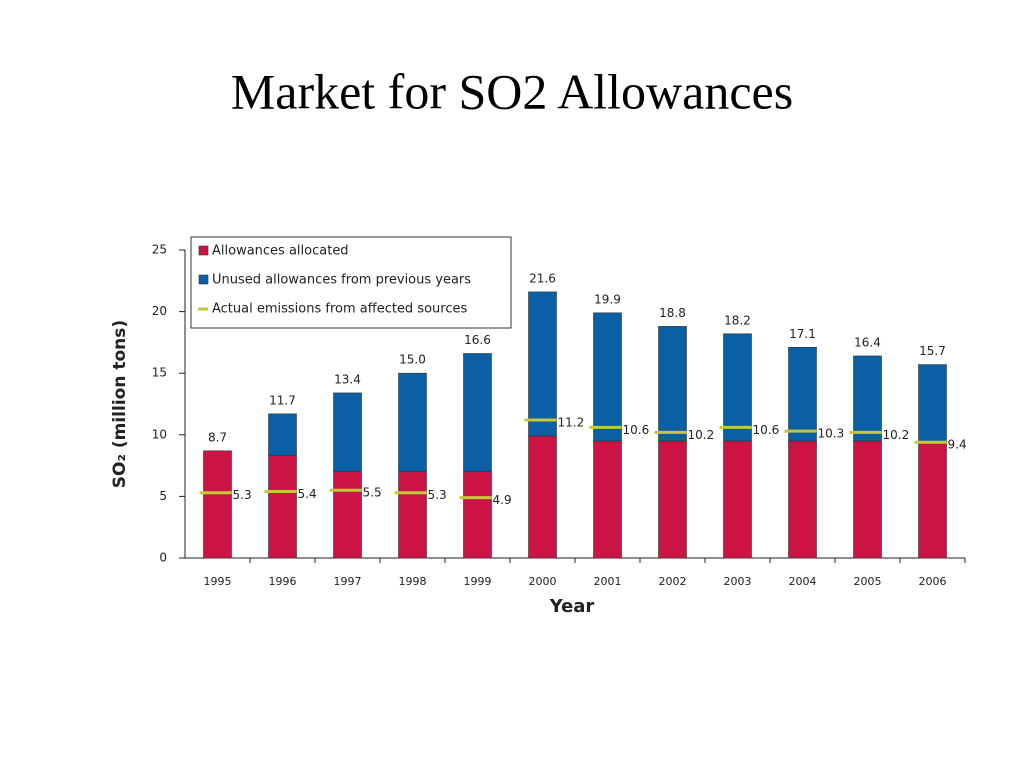  Describe the element at coordinates (341, 280) in the screenshot. I see `legend-label: Unused allowances from previous years` at that location.